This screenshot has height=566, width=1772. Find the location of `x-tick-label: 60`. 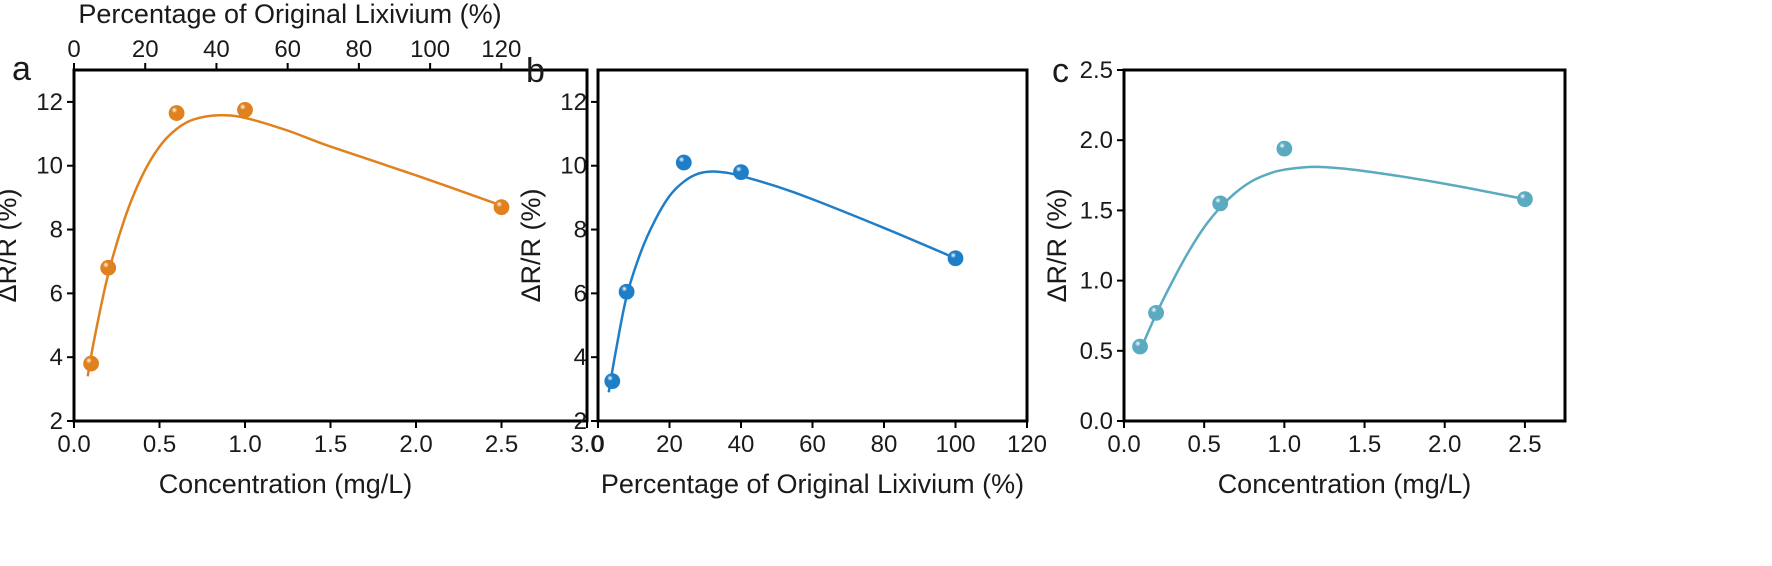

x-tick-label: 60 is located at coordinates (812, 444).